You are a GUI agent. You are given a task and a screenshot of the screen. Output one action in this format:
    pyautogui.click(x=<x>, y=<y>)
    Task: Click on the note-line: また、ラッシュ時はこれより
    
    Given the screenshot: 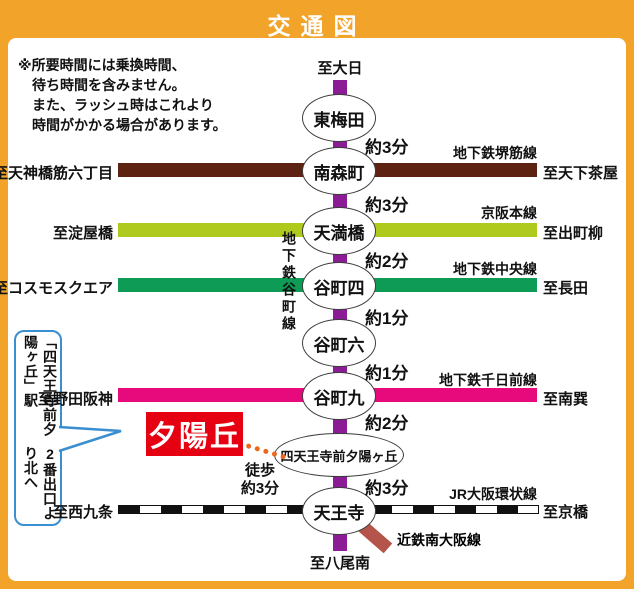 What is the action you would take?
    pyautogui.click(x=123, y=105)
    